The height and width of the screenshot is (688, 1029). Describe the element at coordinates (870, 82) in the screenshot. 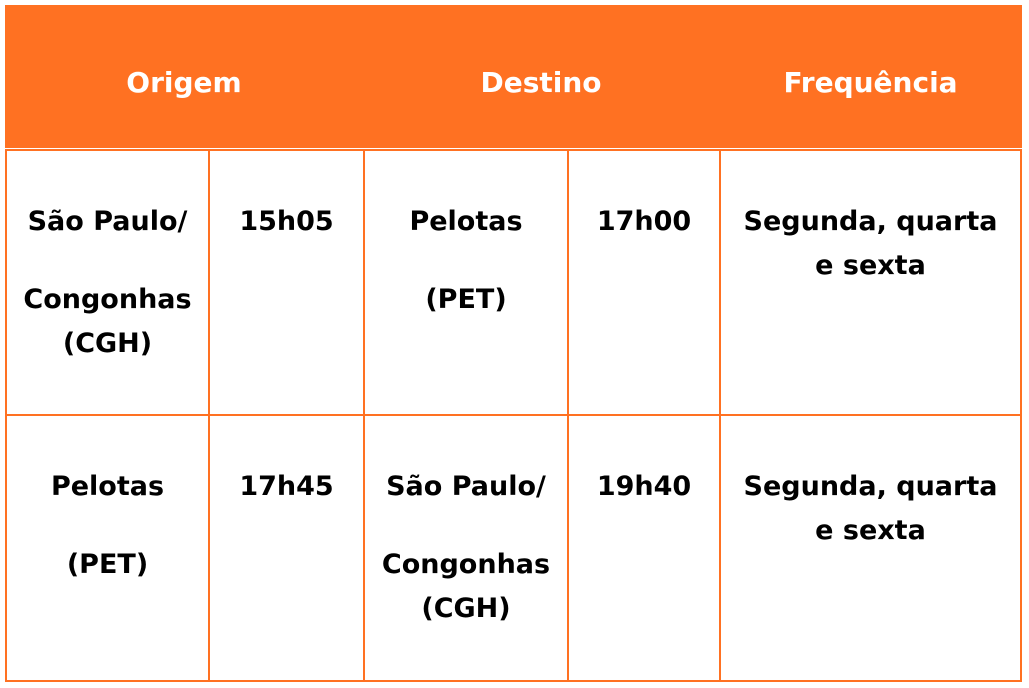

I see `header-frequency: Frequência` at that location.